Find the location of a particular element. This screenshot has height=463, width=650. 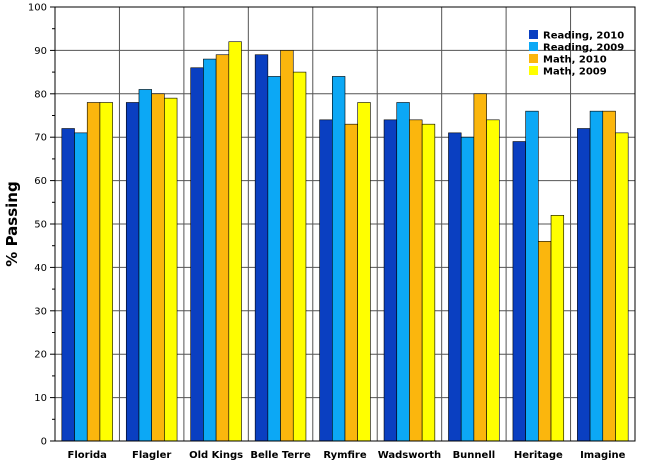

y-tick-label: 40 is located at coordinates (40, 268).